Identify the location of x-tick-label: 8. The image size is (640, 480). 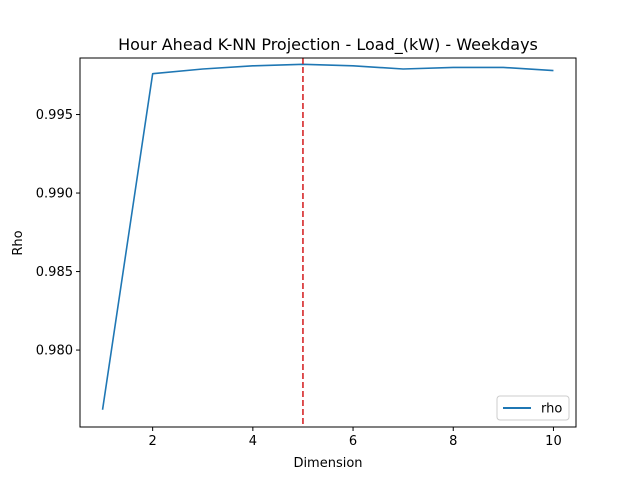
(453, 441).